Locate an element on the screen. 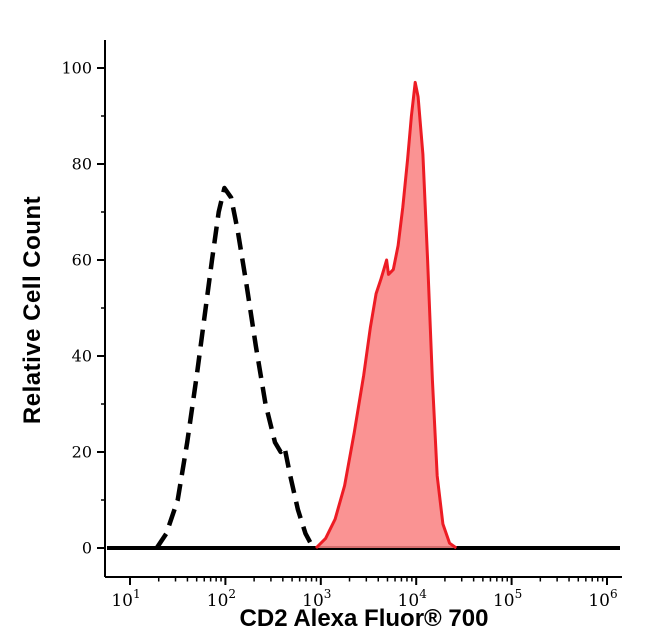  x-tick-label: 10⁵ is located at coordinates (507, 599).